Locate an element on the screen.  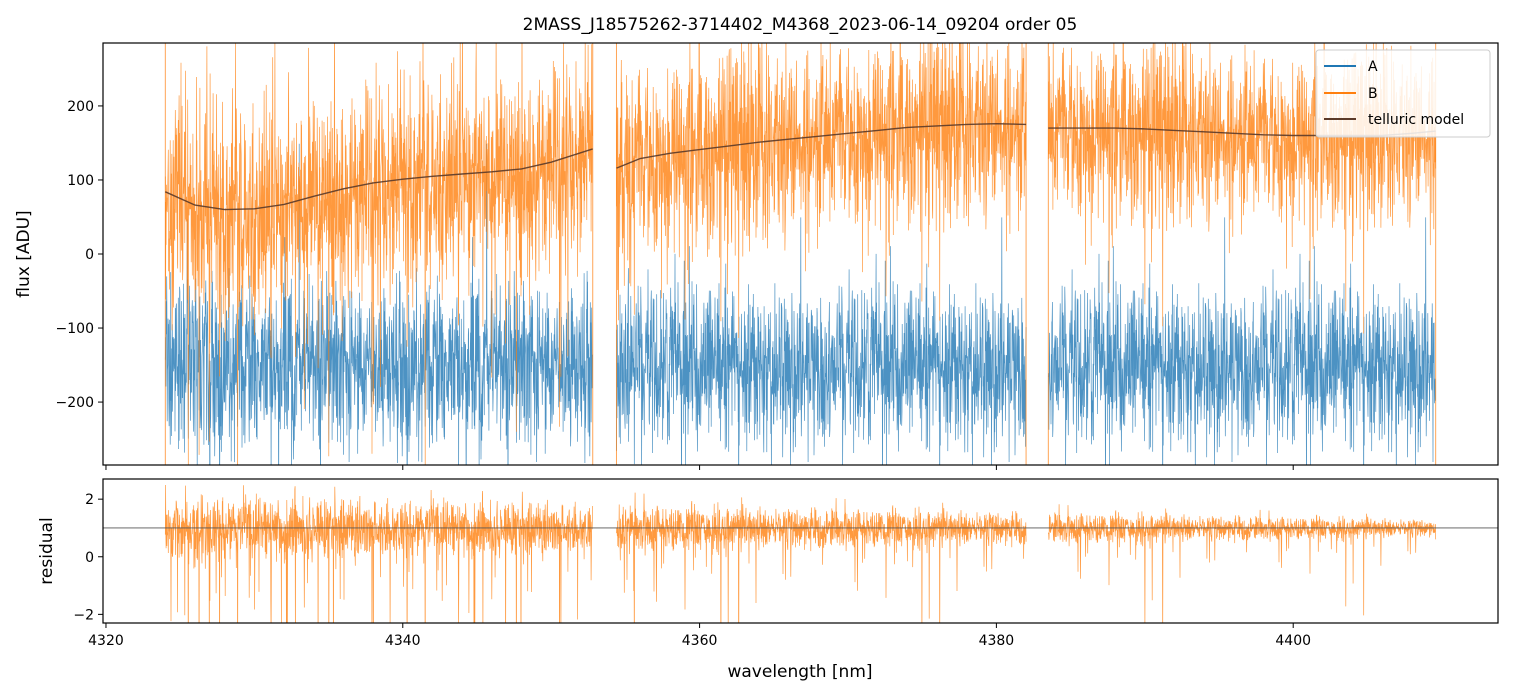
residual-y-tick-label: 2 is located at coordinates (89, 500).